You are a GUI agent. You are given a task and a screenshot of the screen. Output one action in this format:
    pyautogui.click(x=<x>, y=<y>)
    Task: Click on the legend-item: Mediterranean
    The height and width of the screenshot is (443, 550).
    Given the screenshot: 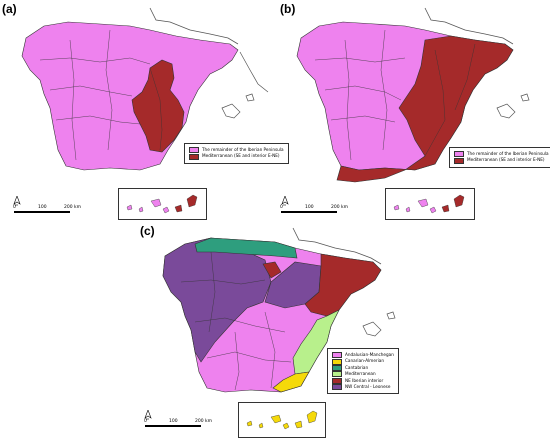 What is the action you would take?
    pyautogui.click(x=363, y=374)
    